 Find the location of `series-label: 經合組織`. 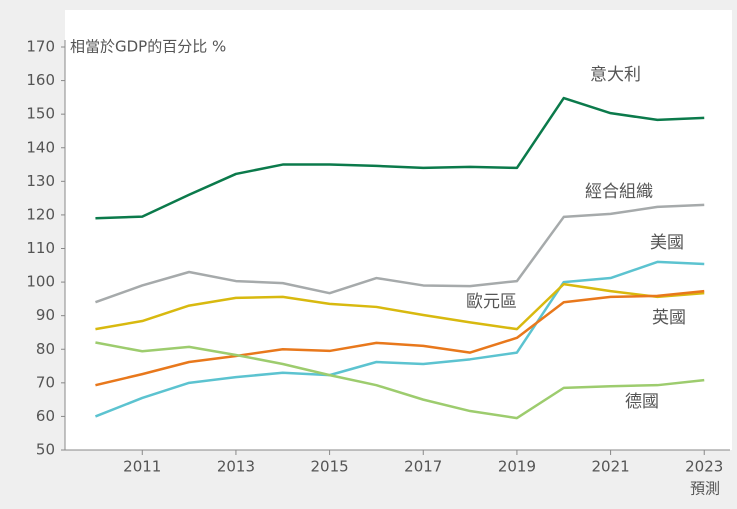

series-label: 經合組織 is located at coordinates (619, 192).